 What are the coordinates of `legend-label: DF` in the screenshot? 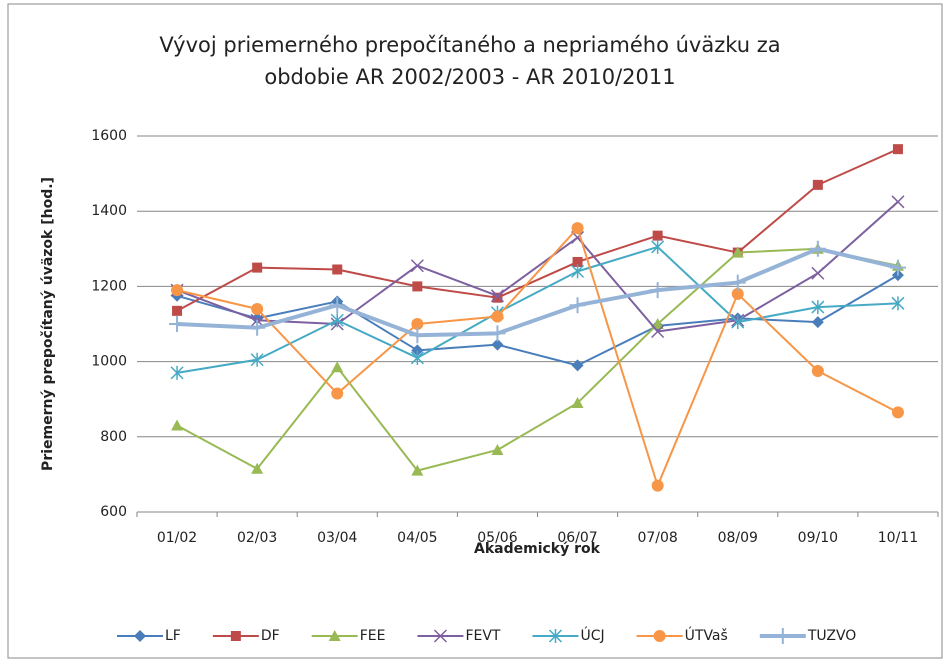 It's located at (270, 636).